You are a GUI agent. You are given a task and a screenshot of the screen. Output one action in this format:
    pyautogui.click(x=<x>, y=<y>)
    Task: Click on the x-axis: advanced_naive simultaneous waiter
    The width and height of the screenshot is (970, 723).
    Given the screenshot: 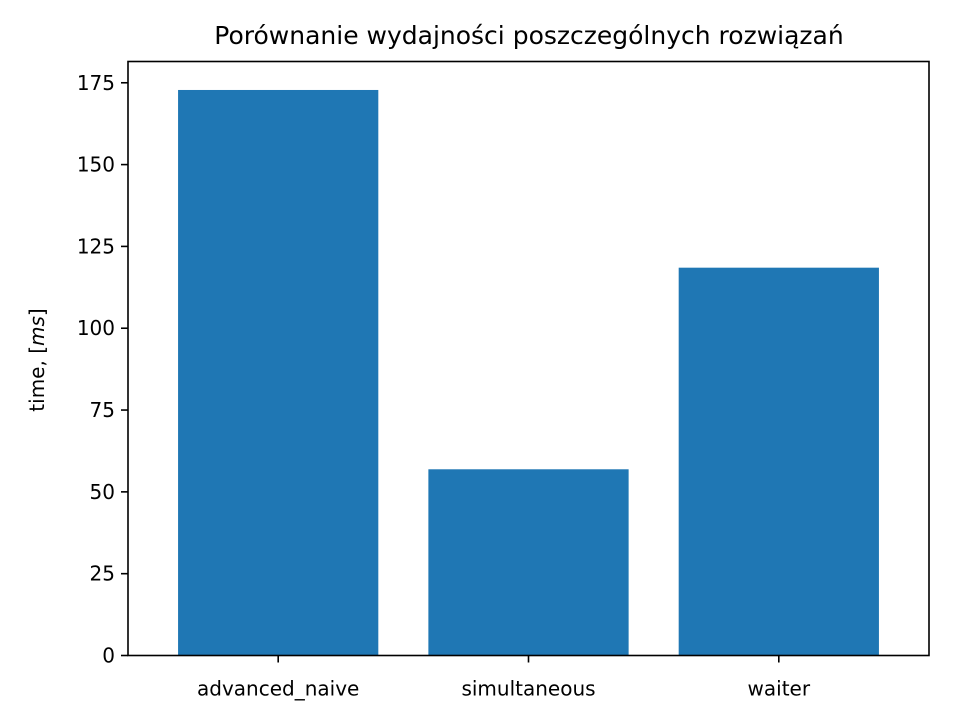 What is the action you would take?
    pyautogui.click(x=504, y=678)
    